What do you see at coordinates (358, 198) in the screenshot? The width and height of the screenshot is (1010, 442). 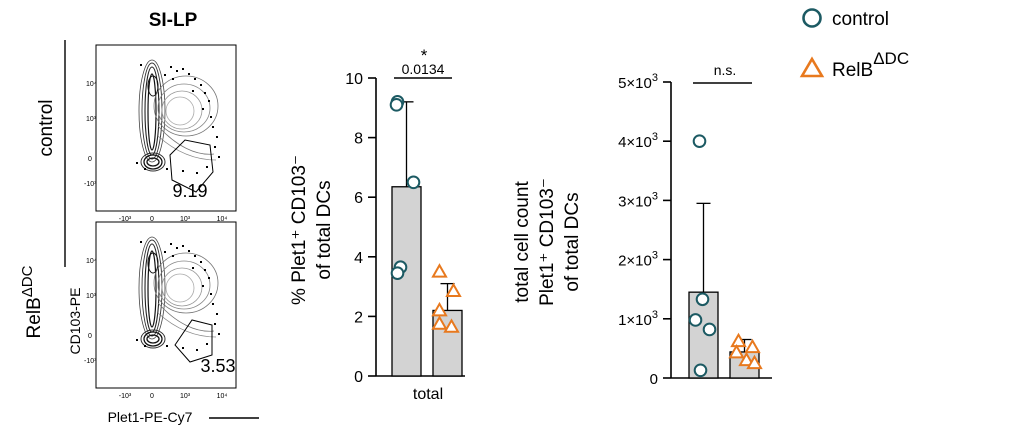 I see `y-tick-label: 6` at bounding box center [358, 198].